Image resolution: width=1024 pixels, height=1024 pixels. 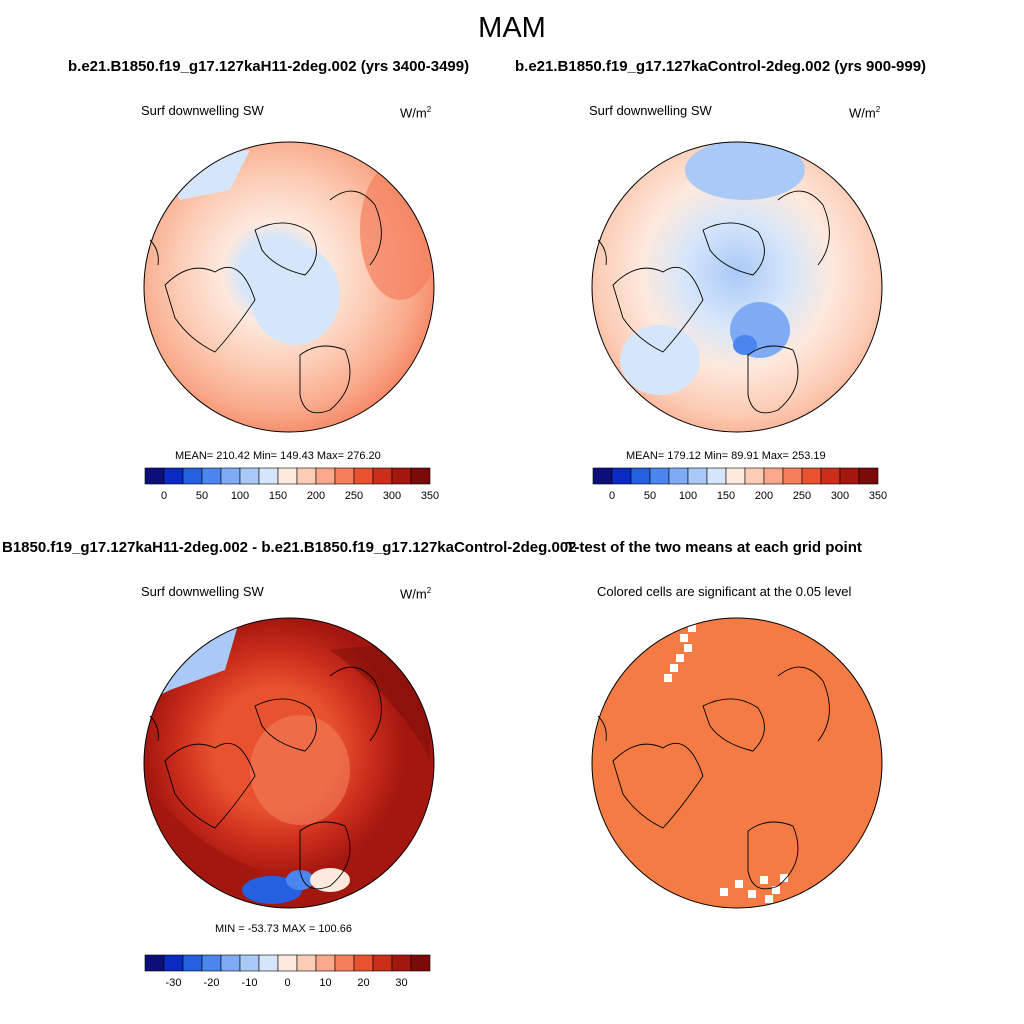 I want to click on panel-1-colorbar-tick-label: 50, so click(x=202, y=496).